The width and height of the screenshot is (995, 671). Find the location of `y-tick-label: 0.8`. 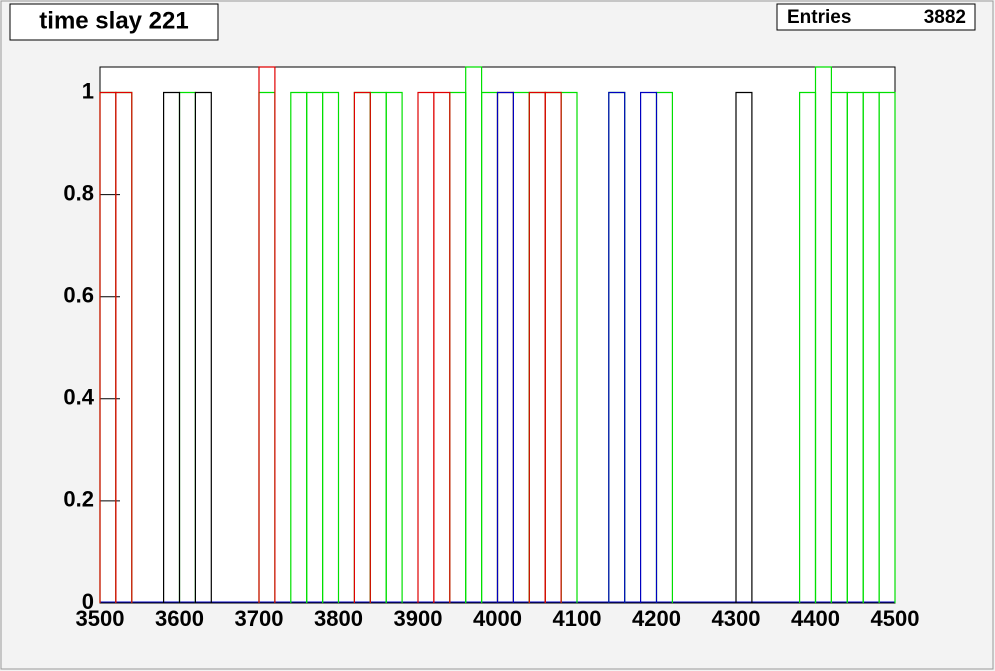

y-tick-label: 0.8 is located at coordinates (78, 192).